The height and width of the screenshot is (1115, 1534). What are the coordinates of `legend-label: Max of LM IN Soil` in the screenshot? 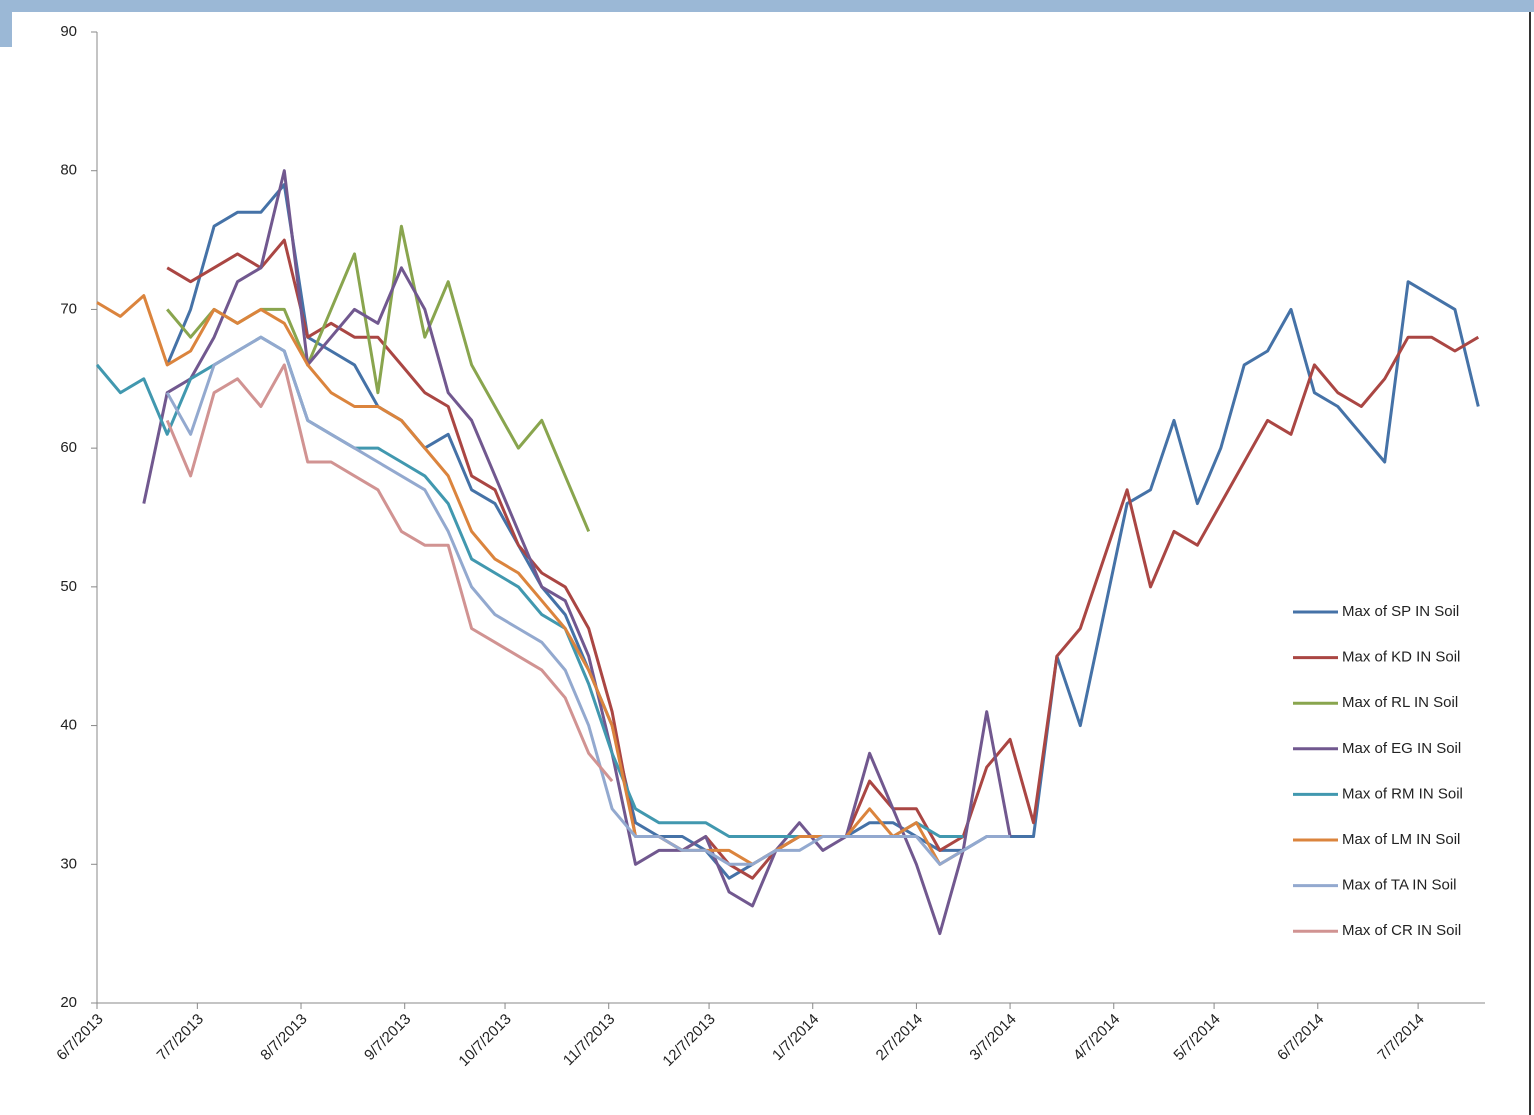 It's located at (1401, 839).